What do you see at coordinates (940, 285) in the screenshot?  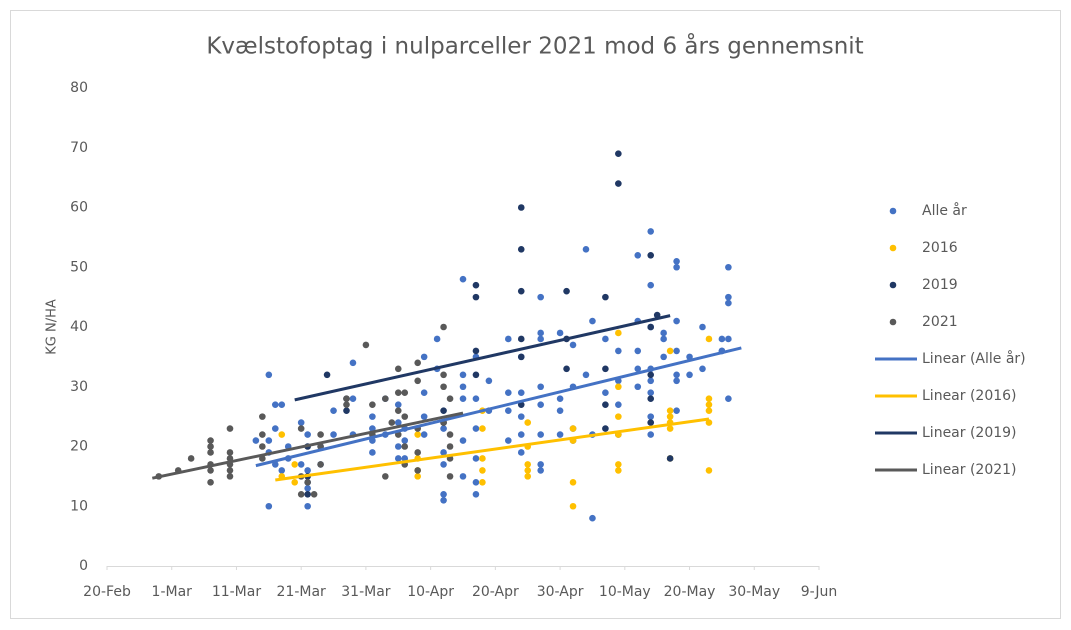 I see `legend-label: 2019` at bounding box center [940, 285].